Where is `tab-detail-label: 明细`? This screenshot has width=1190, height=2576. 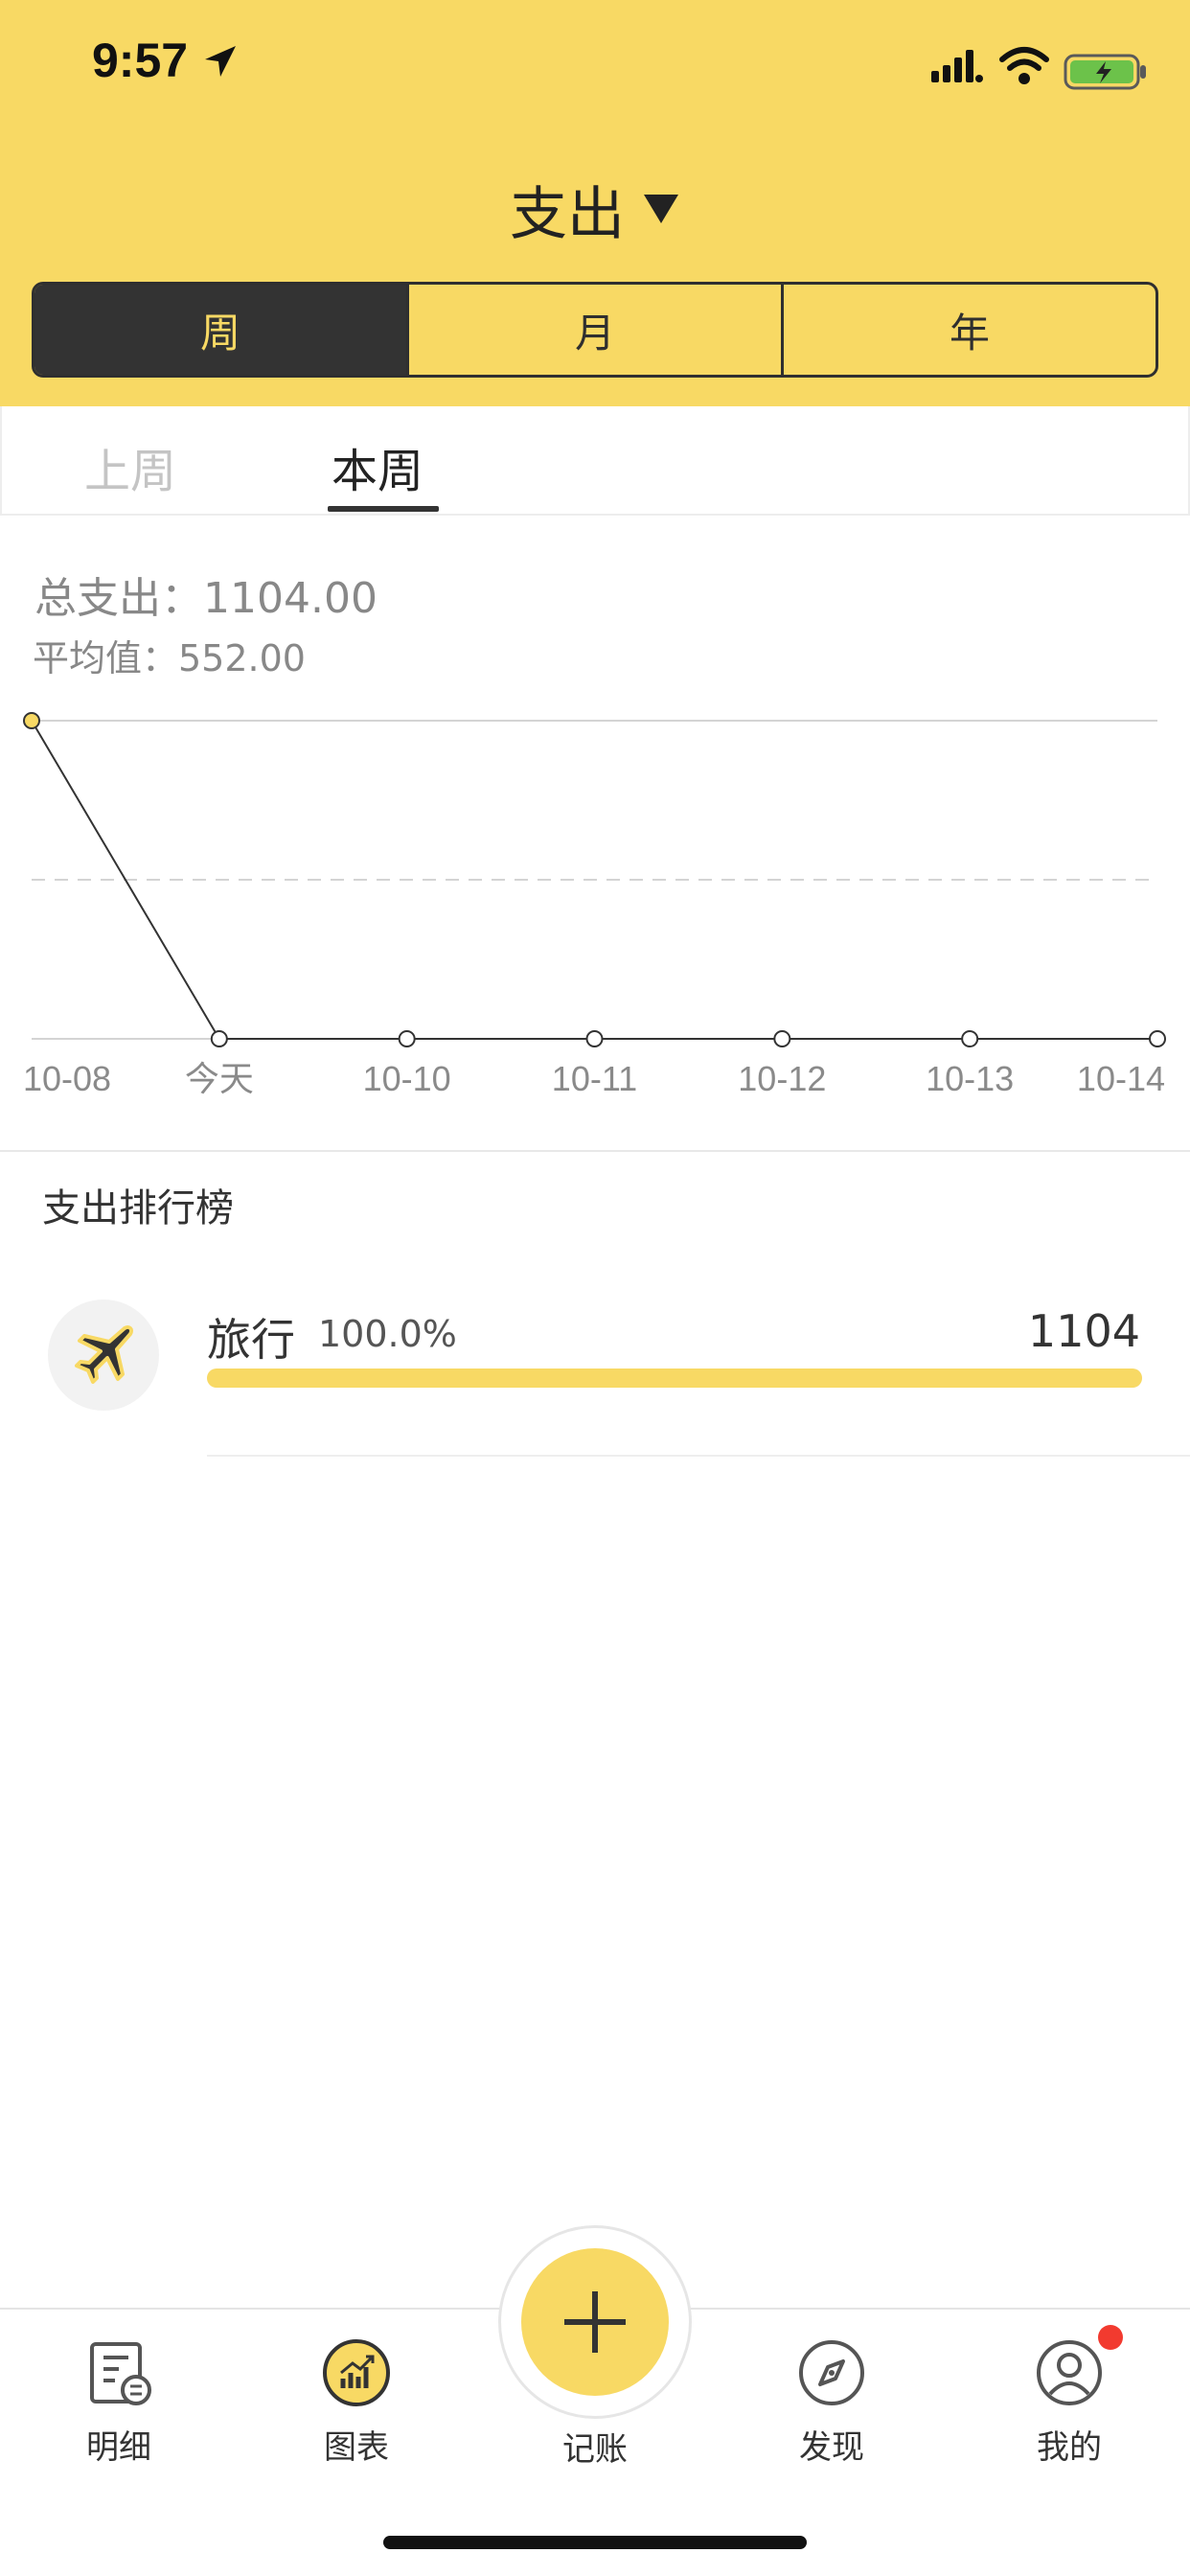
tab-detail-label: 明细 is located at coordinates (119, 2447).